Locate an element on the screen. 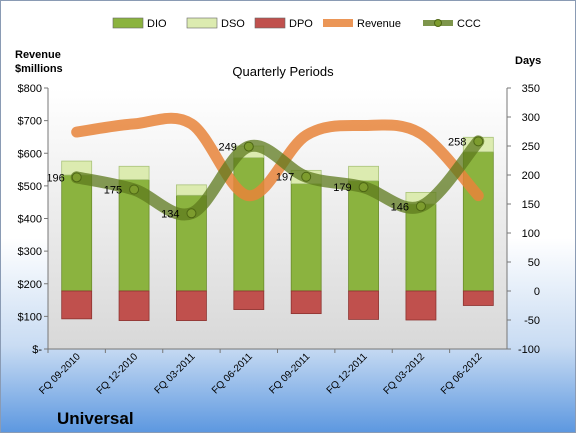  ccc-point-fq-12-2010 is located at coordinates (134, 189).